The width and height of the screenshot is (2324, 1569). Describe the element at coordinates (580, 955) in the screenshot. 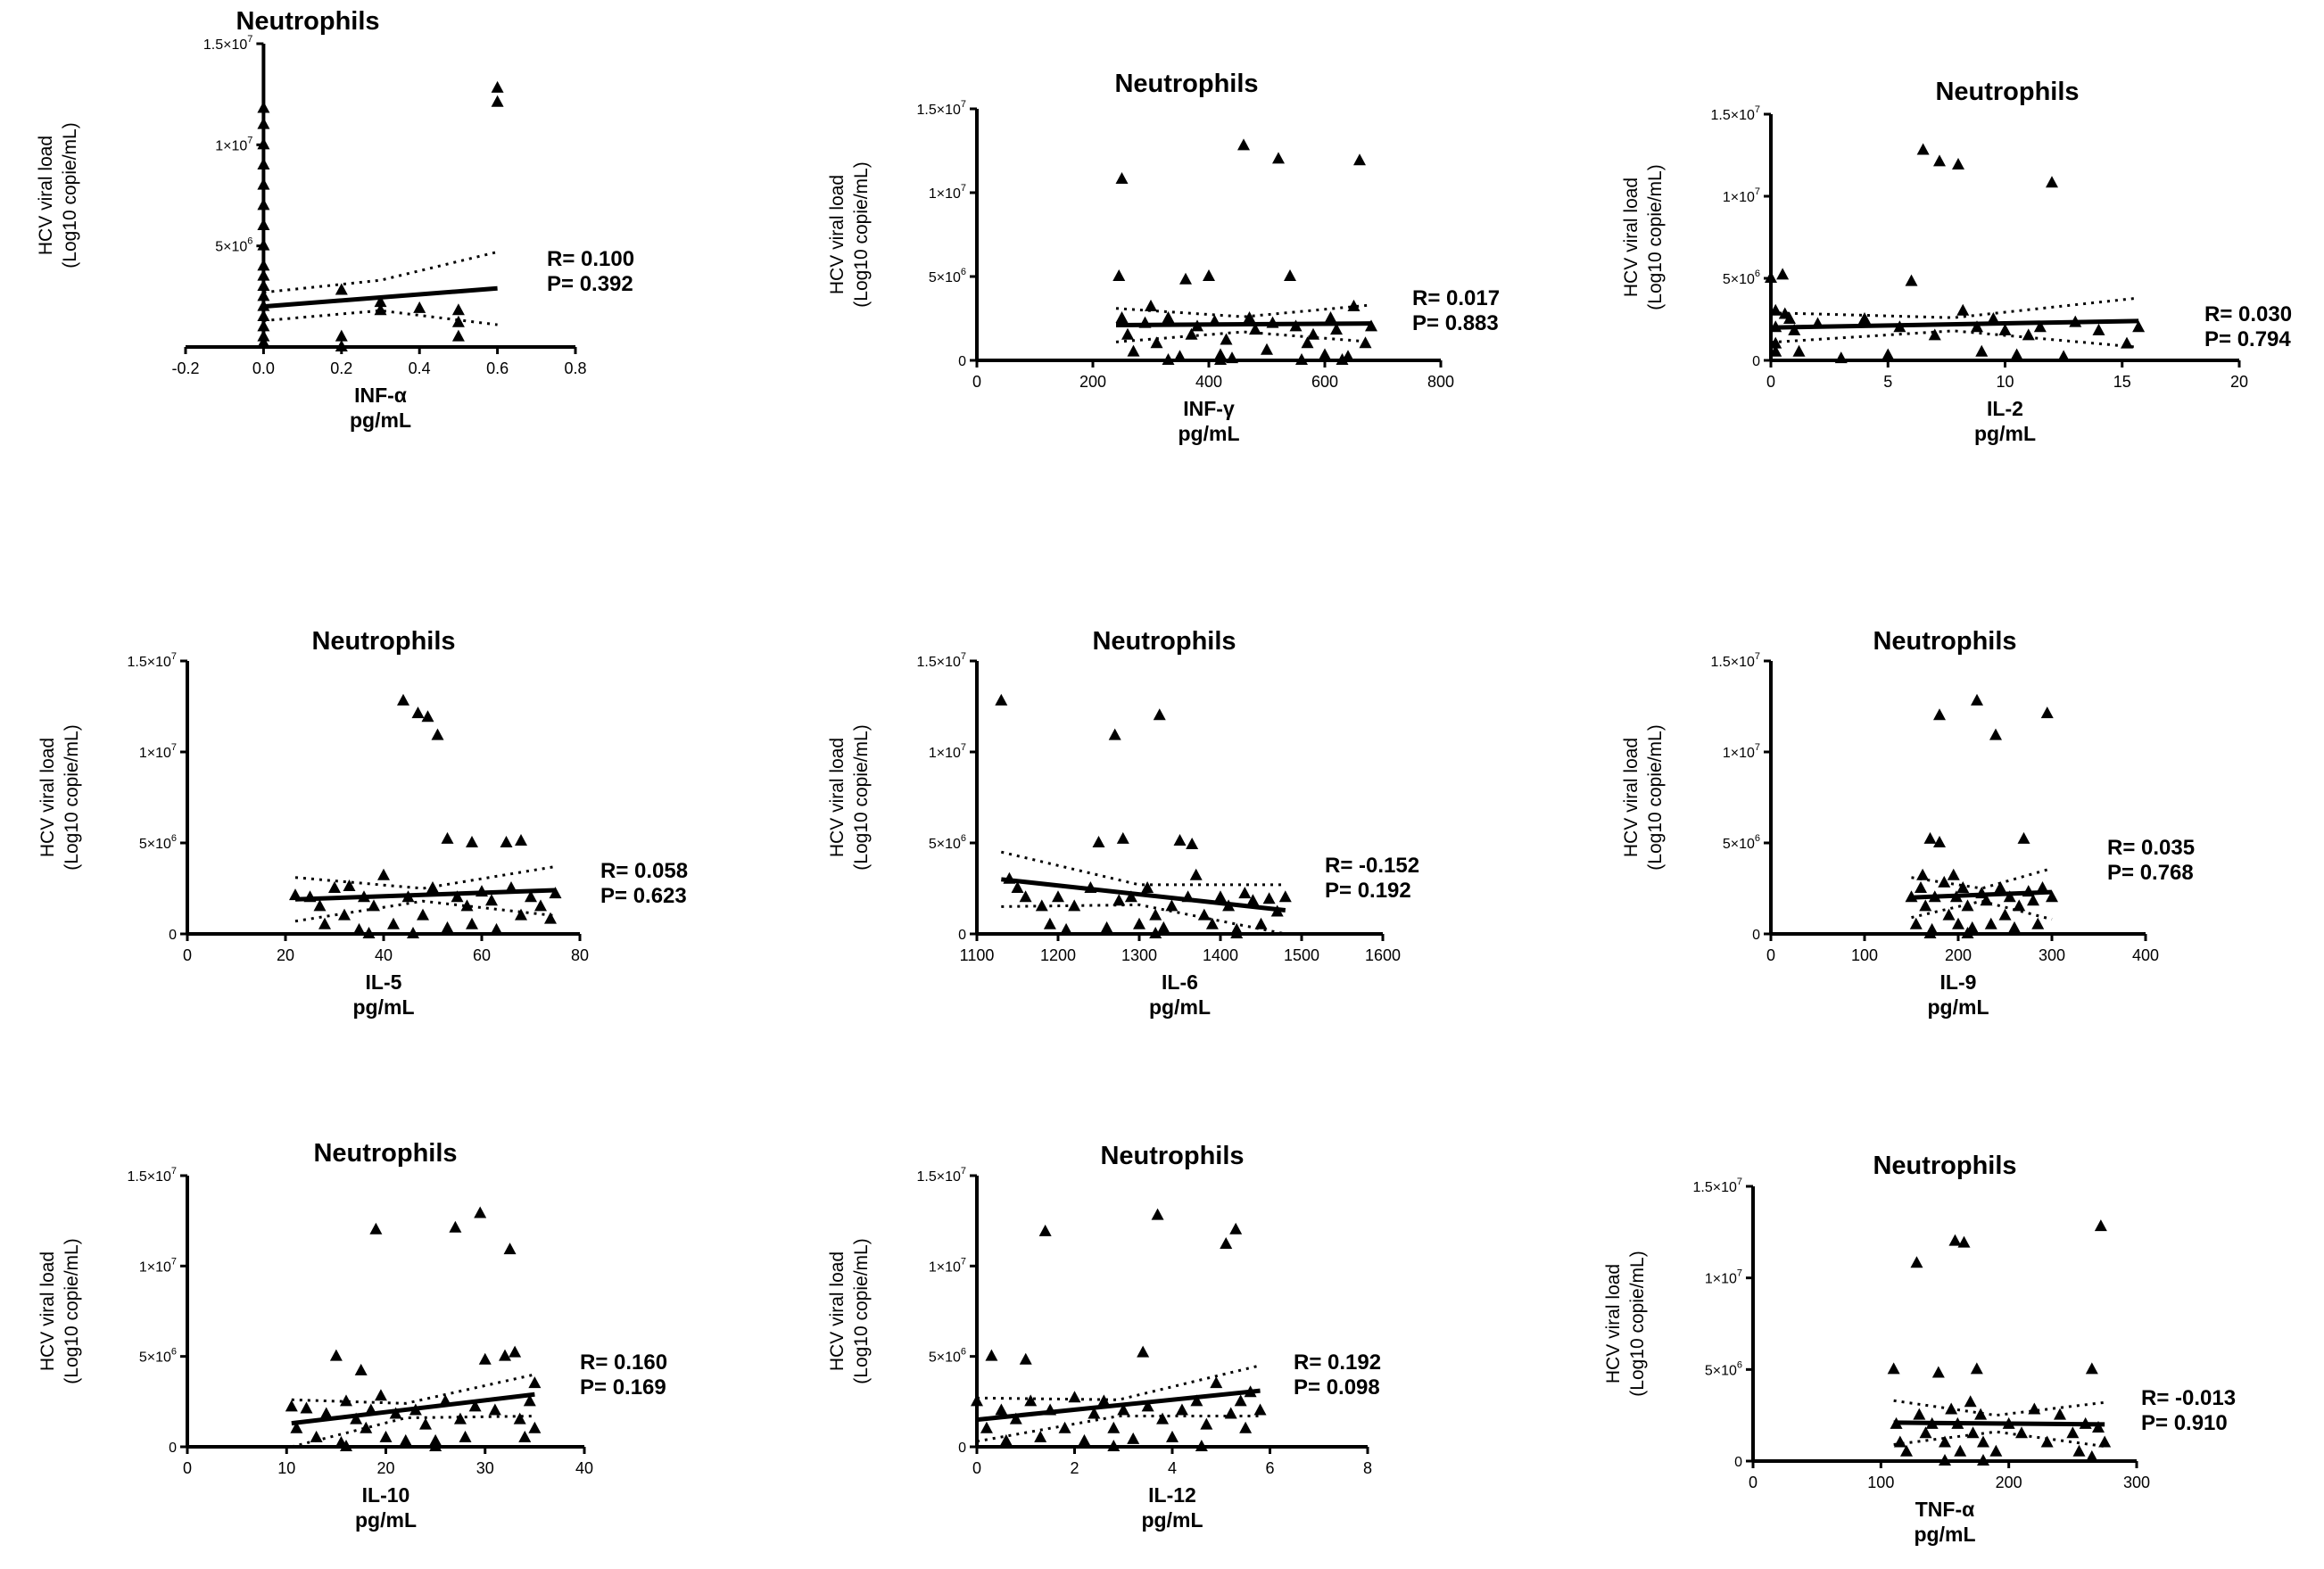

I see `x-tick-label: 80` at that location.